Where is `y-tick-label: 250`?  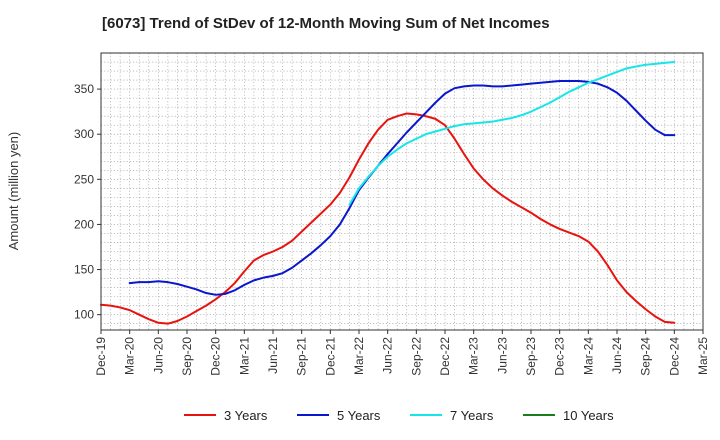 y-tick-label: 250 is located at coordinates (84, 179).